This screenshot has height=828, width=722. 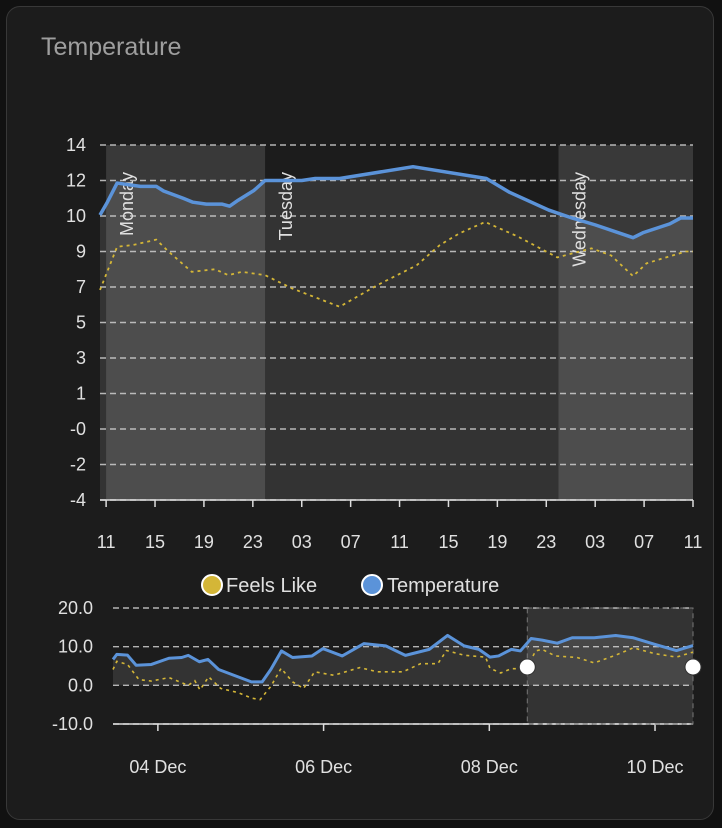 What do you see at coordinates (81, 252) in the screenshot?
I see `y-tick-label: 9` at bounding box center [81, 252].